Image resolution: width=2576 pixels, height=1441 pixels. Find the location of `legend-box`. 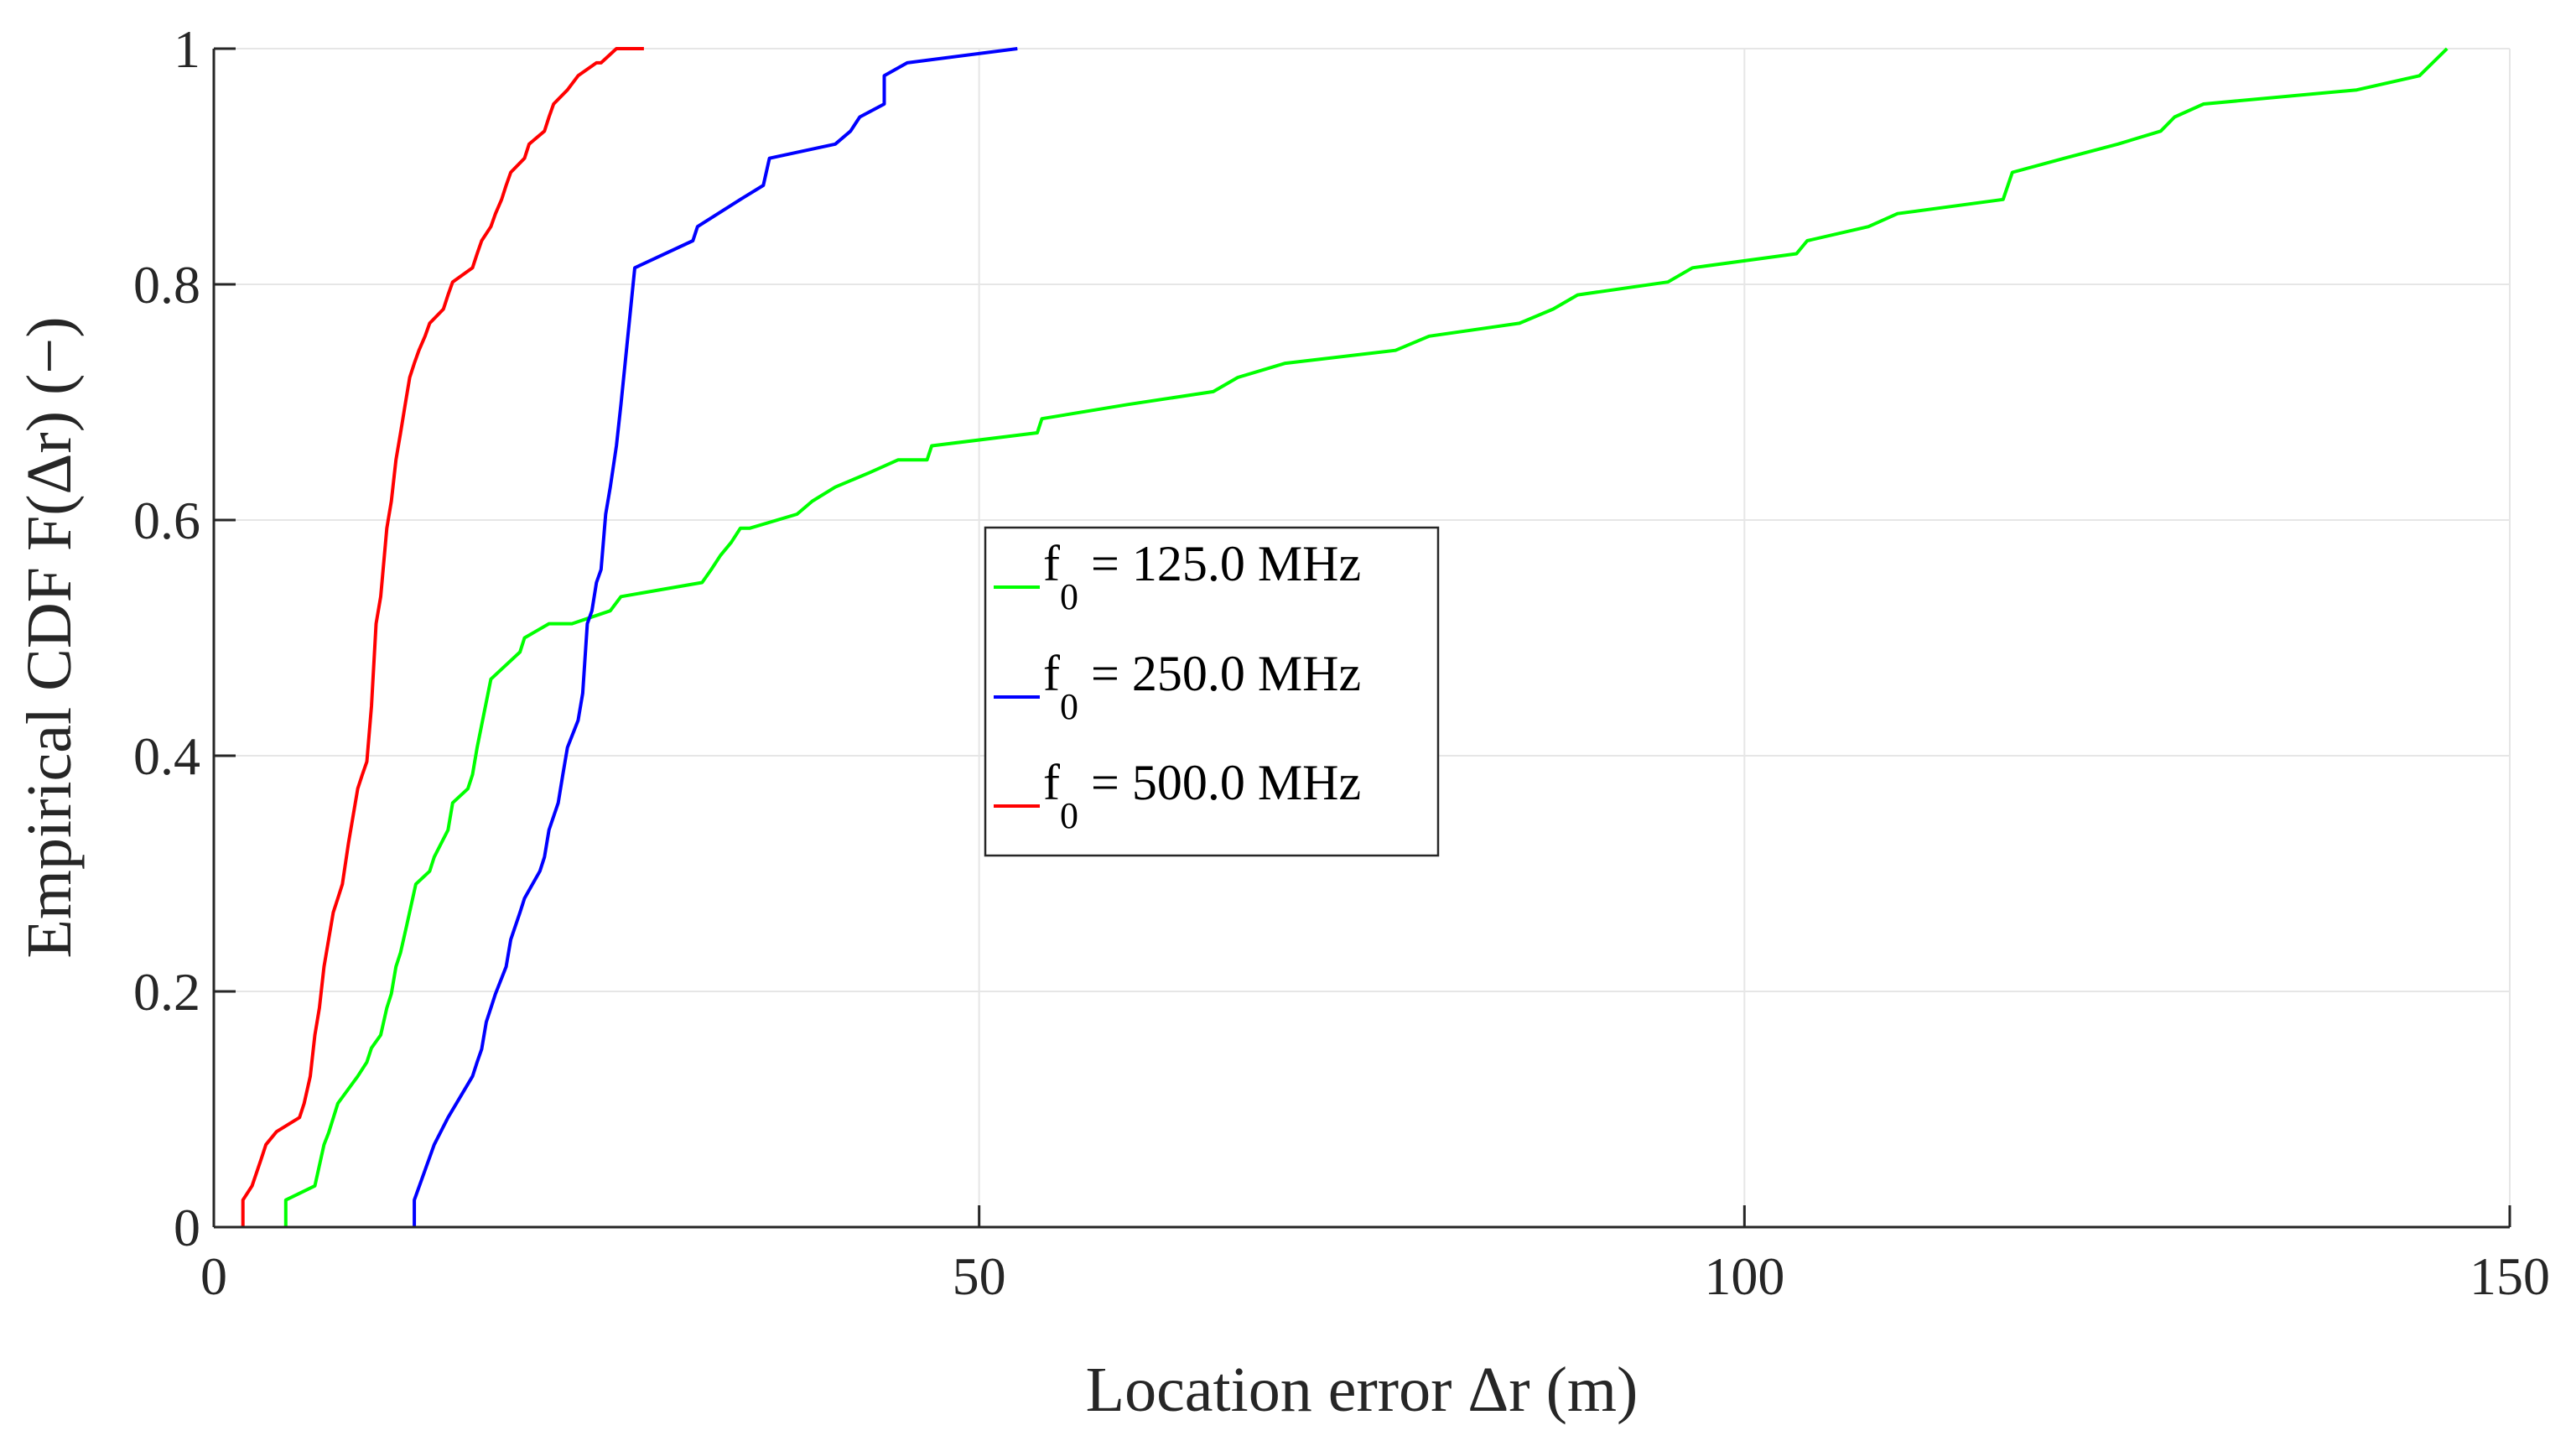

legend-box is located at coordinates (1212, 691).